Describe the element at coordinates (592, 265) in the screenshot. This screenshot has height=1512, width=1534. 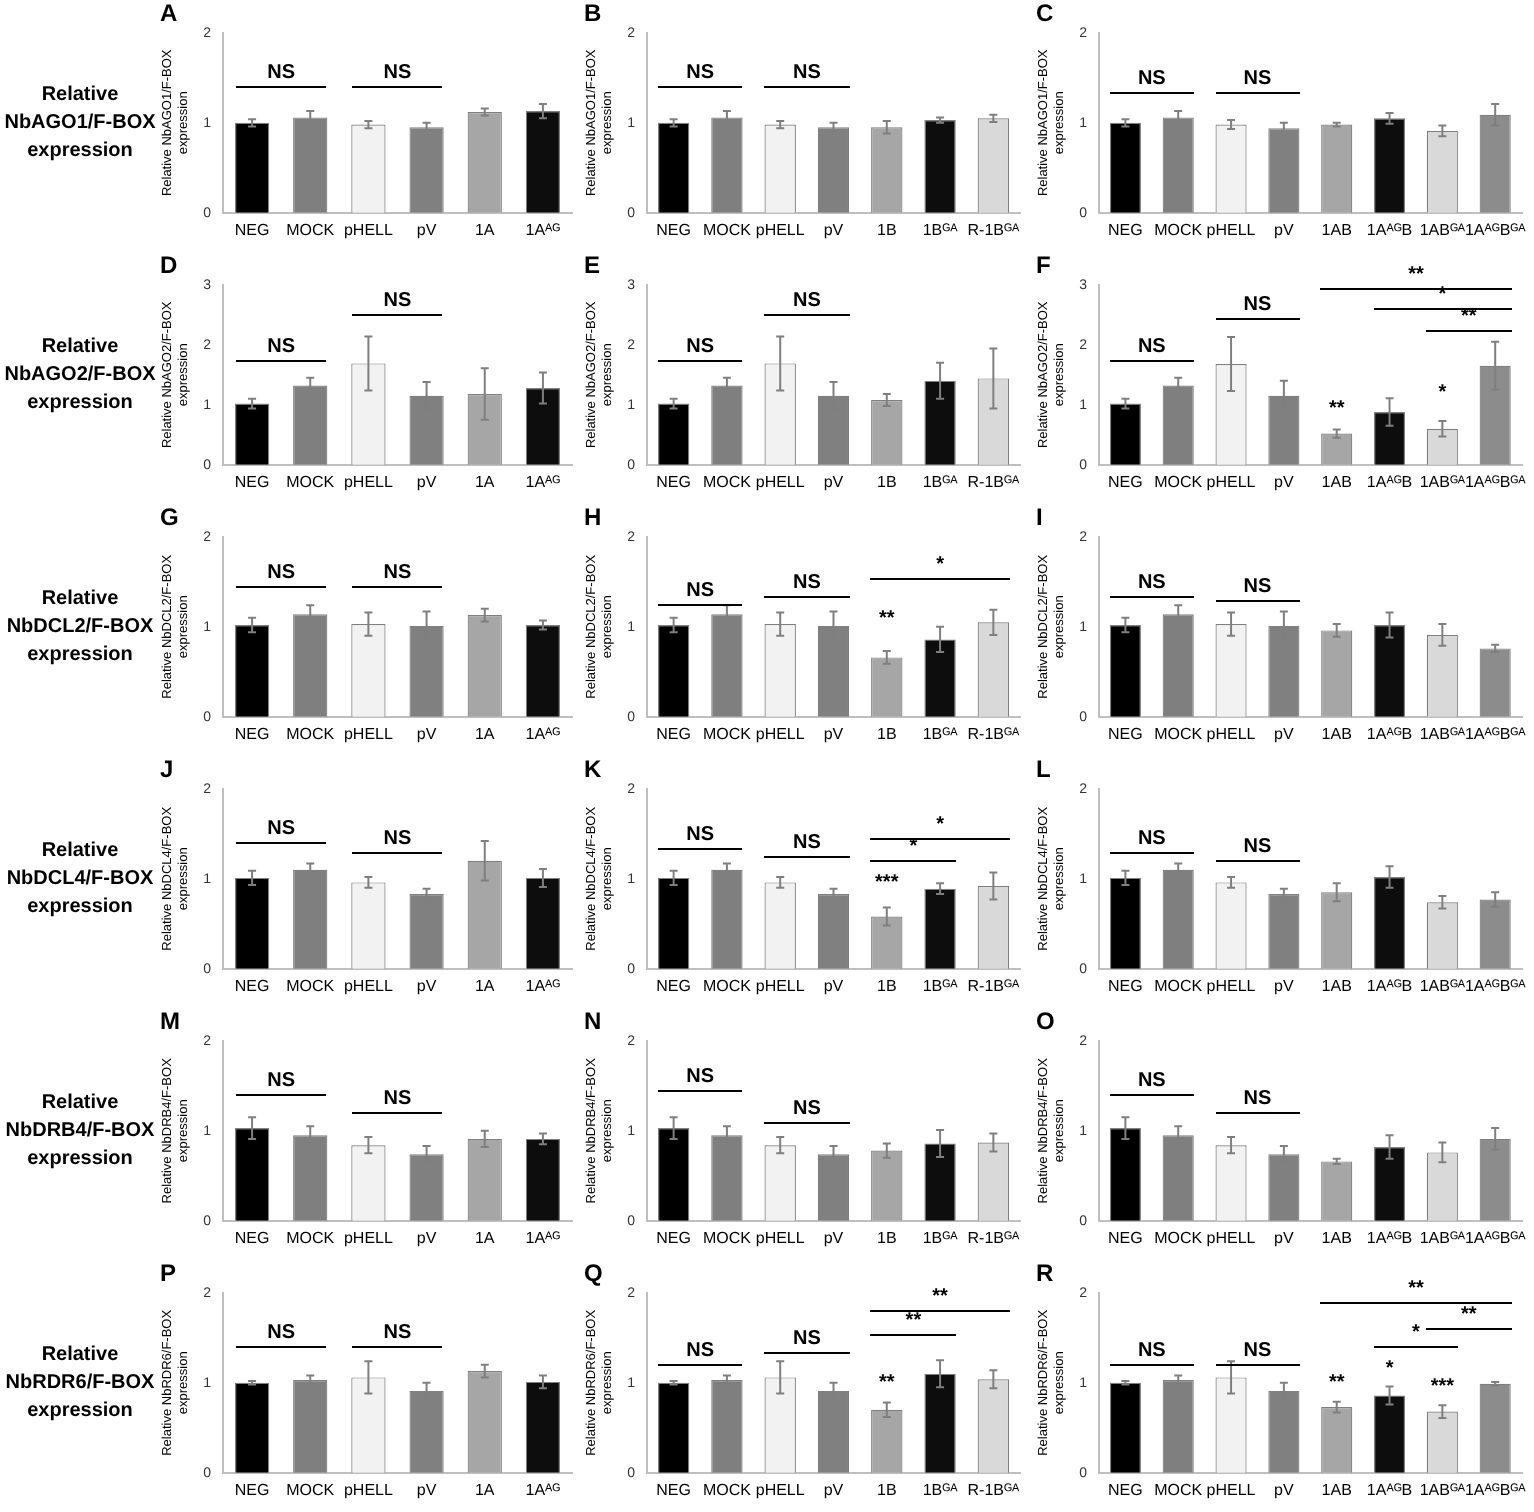
I see `chart-title: E` at that location.